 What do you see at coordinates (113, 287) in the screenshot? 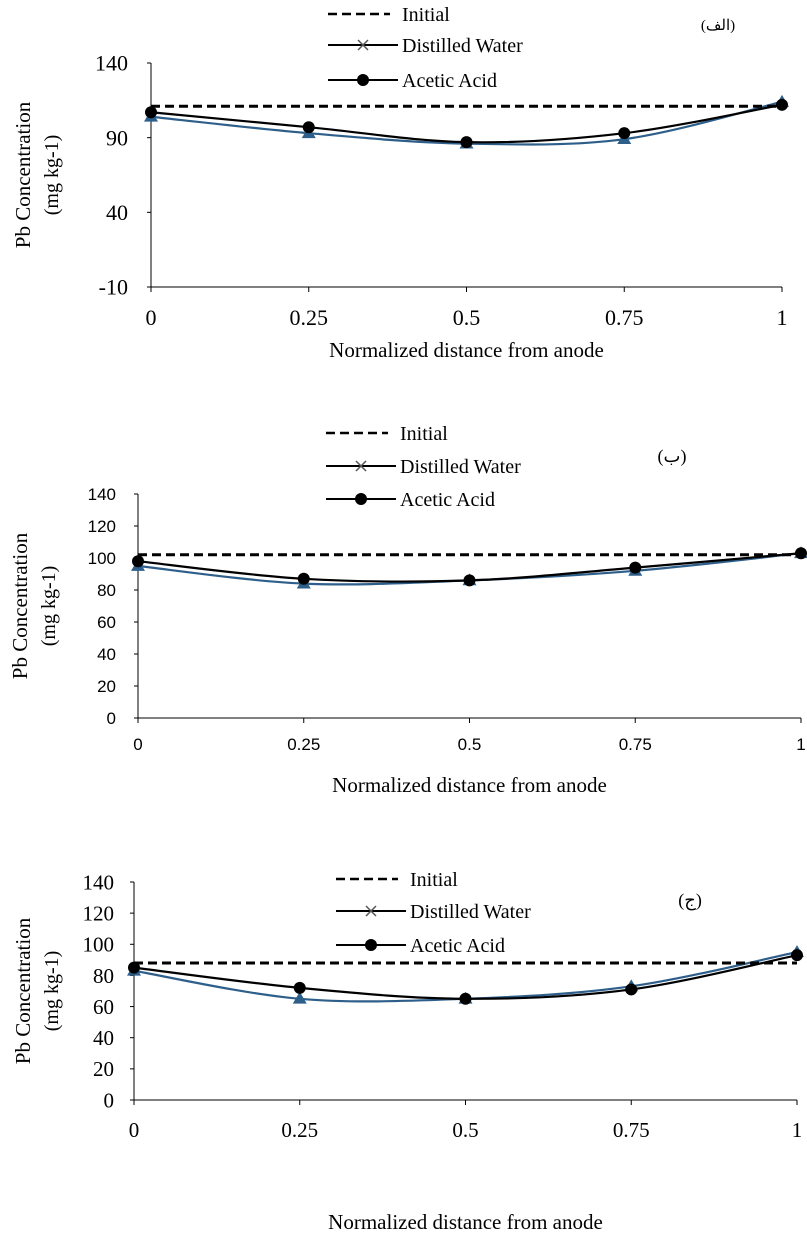
I see `y-tick-label: -10` at bounding box center [113, 287].